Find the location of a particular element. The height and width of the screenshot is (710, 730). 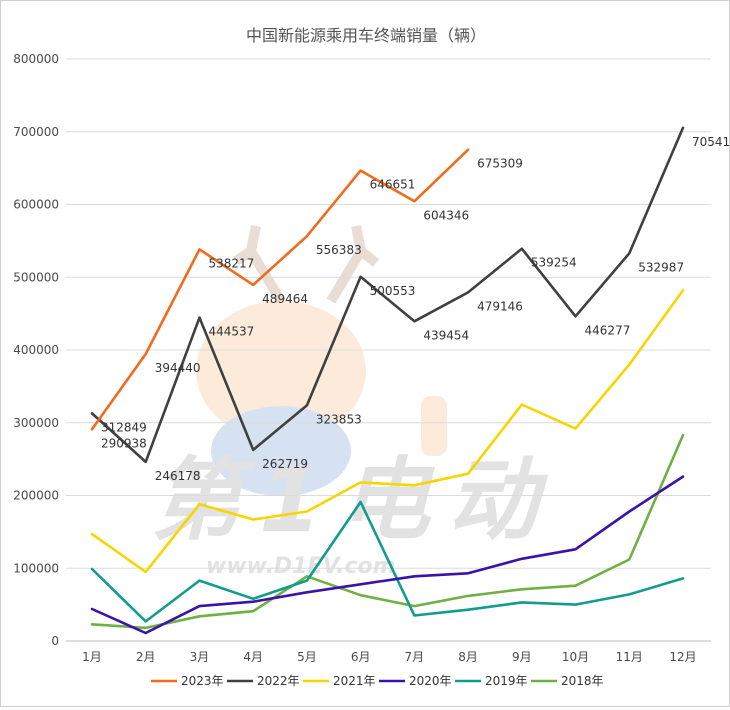

x-tick-label: 3月 is located at coordinates (200, 657).